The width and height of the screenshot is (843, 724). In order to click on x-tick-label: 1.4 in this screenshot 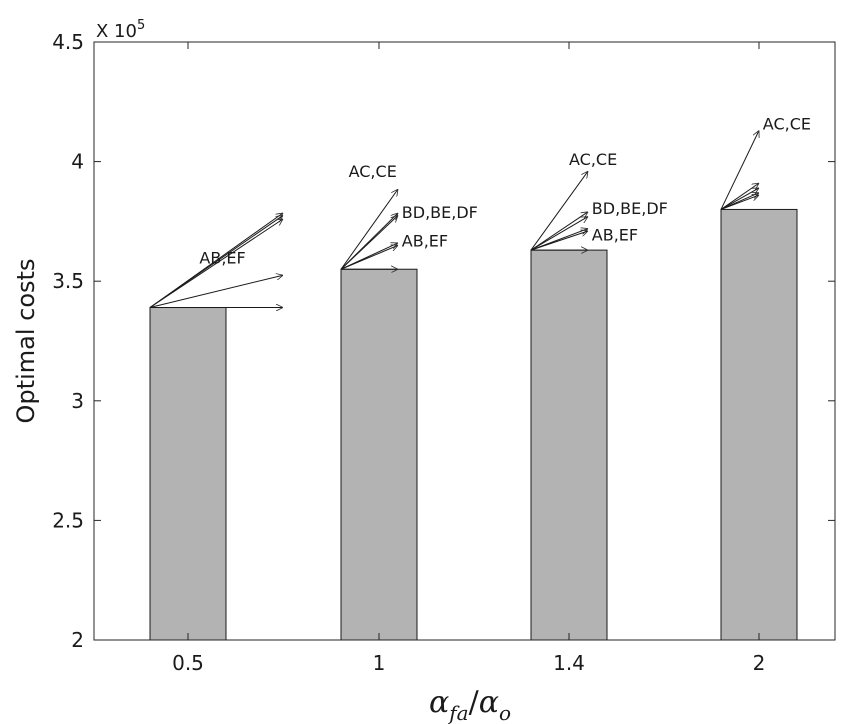, I will do `click(569, 663)`.